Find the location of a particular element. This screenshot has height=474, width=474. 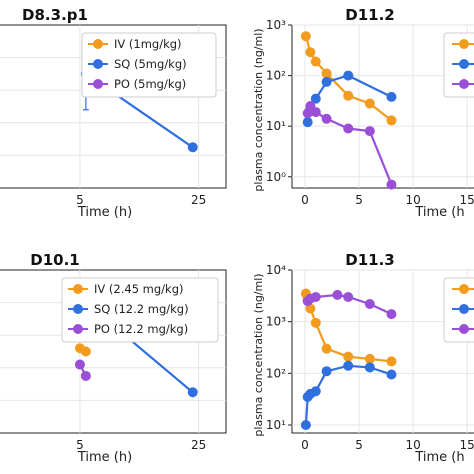

legend-label-iv: IV (2.45 mg/kg) is located at coordinates (138, 289).